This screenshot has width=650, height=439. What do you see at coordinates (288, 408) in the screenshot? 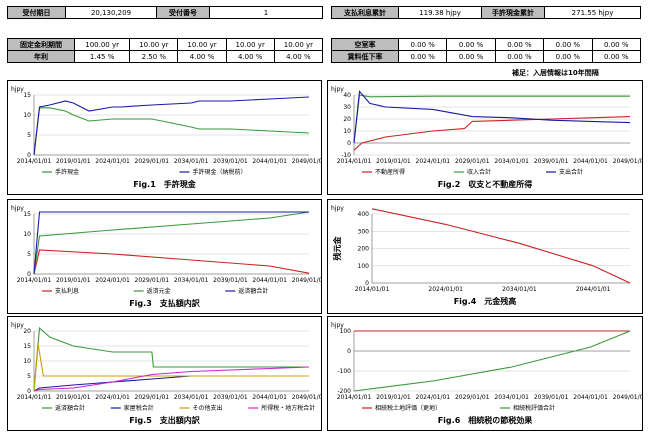
I see `legend-label: 所得税・地方税合計` at bounding box center [288, 408].